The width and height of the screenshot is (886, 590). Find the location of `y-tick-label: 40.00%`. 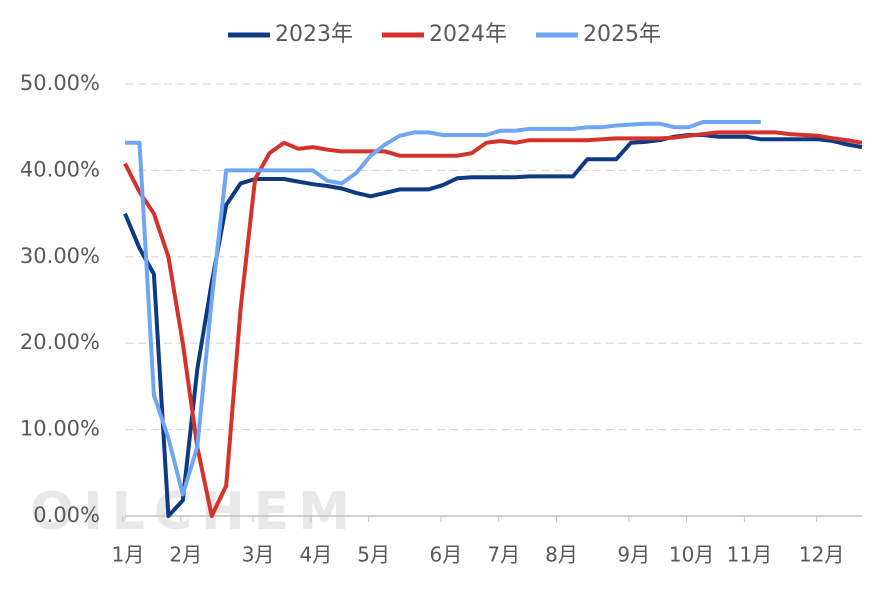

y-tick-label: 40.00% is located at coordinates (60, 169).